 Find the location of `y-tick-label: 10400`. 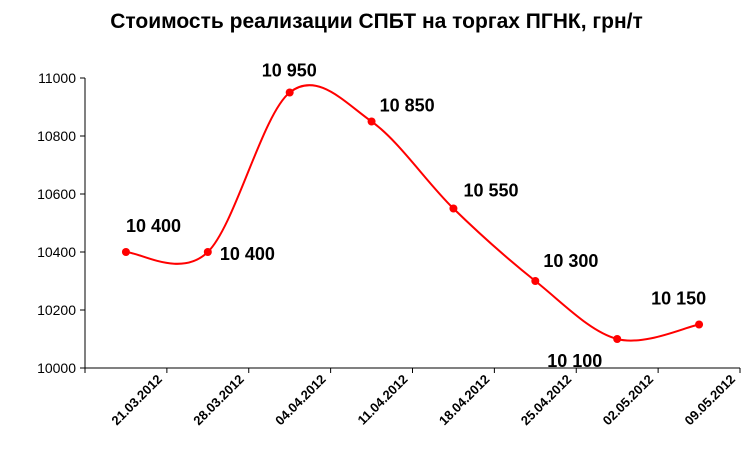

y-tick-label: 10400 is located at coordinates (56, 252).